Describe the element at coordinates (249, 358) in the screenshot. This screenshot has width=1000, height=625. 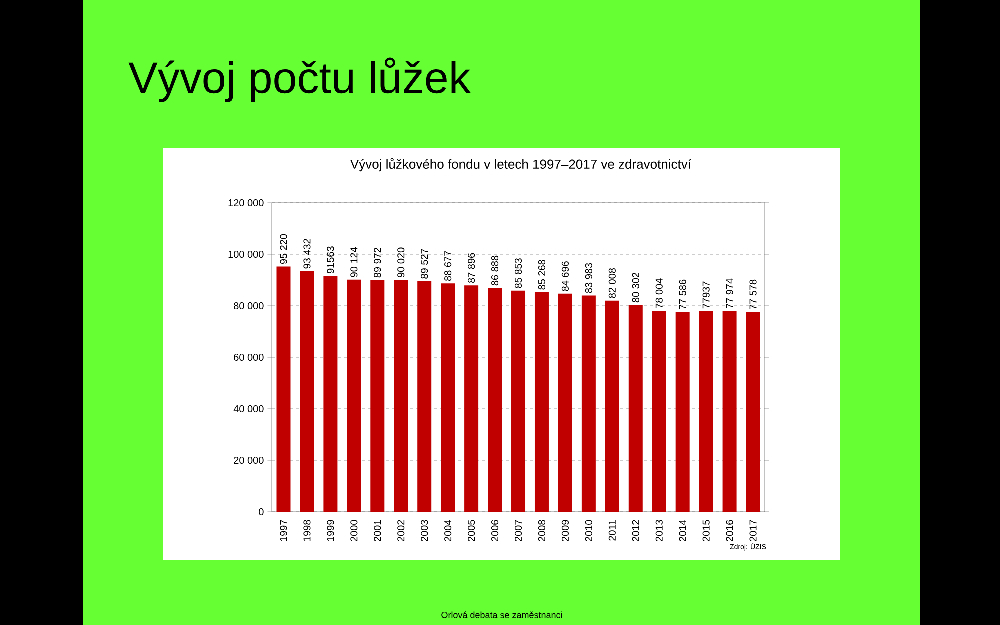
I see `y-tick-label: 60 000` at that location.